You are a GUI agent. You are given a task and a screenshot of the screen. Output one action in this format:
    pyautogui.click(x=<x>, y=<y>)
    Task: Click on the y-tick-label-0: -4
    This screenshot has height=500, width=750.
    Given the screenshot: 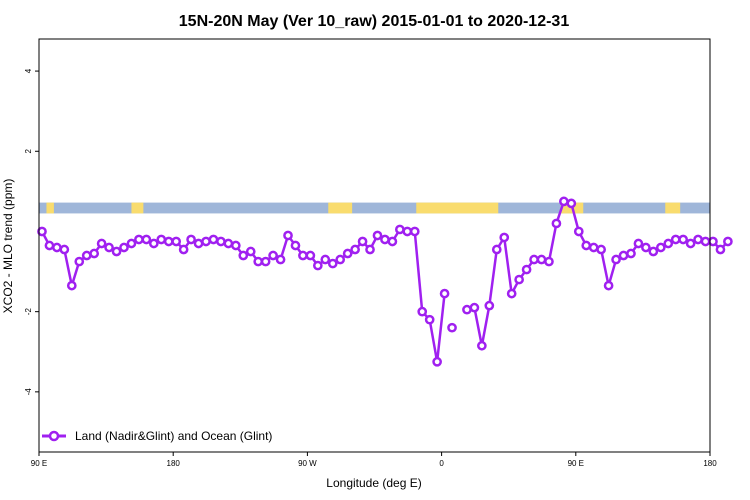 What is the action you would take?
    pyautogui.click(x=28, y=392)
    